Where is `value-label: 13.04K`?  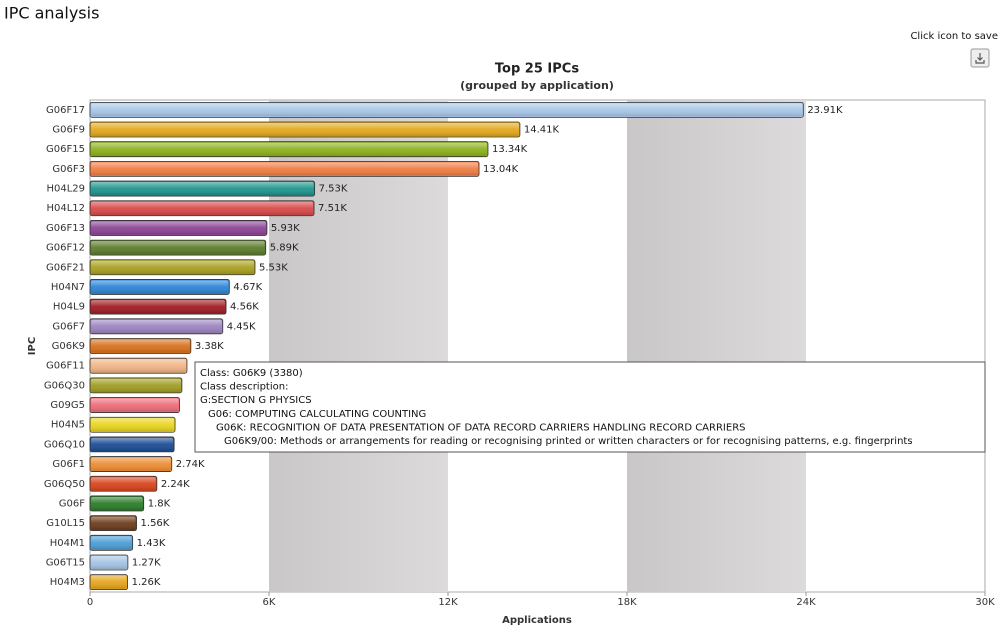 value-label: 13.04K is located at coordinates (501, 169).